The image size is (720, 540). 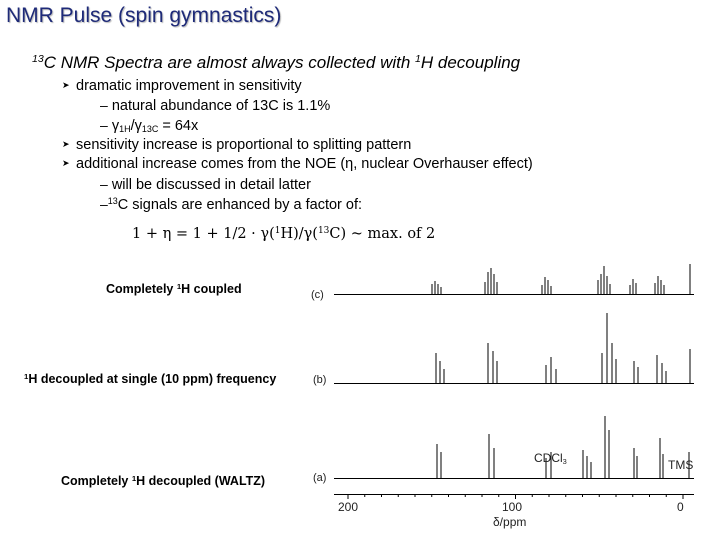 I want to click on sub-bullet-abundance: – natural abundance of 13C is 1.1%, so click(x=215, y=105).